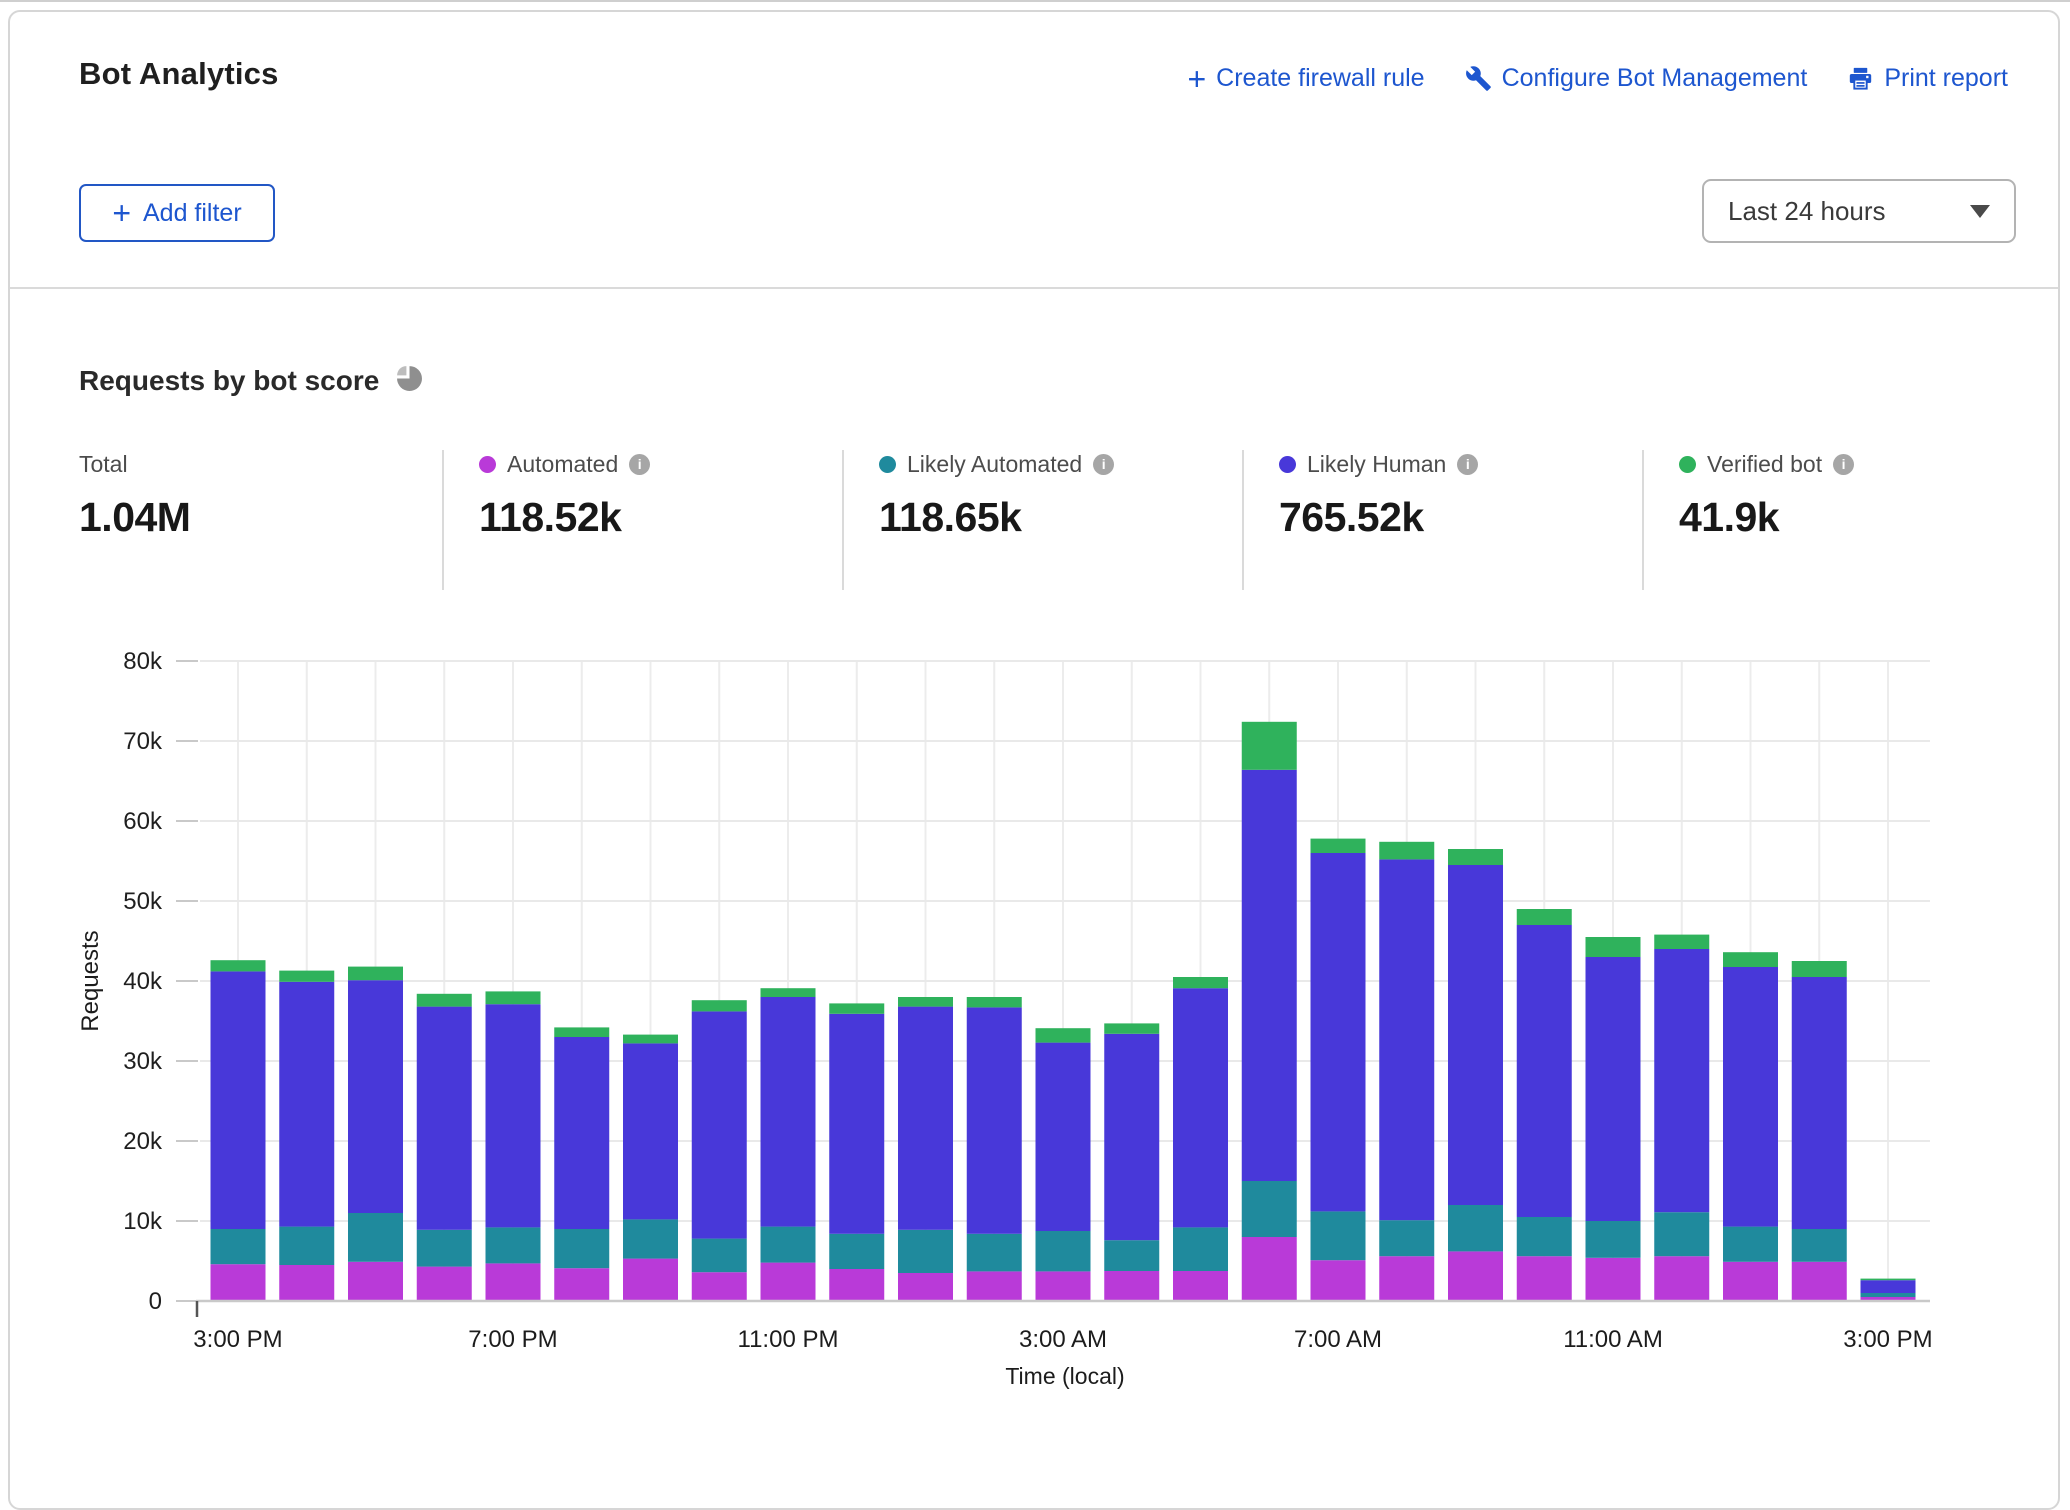  What do you see at coordinates (1544, 917) in the screenshot?
I see `bar-segment: 10:00 AM — Verified bot: 2k` at bounding box center [1544, 917].